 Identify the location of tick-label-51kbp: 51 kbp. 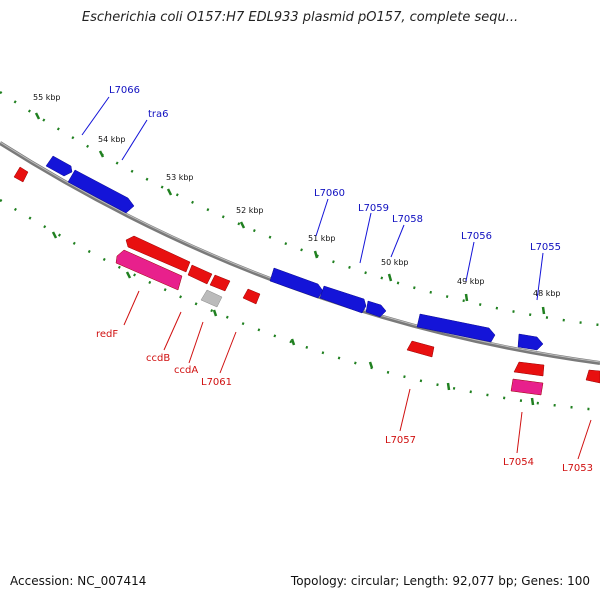
(322, 238).